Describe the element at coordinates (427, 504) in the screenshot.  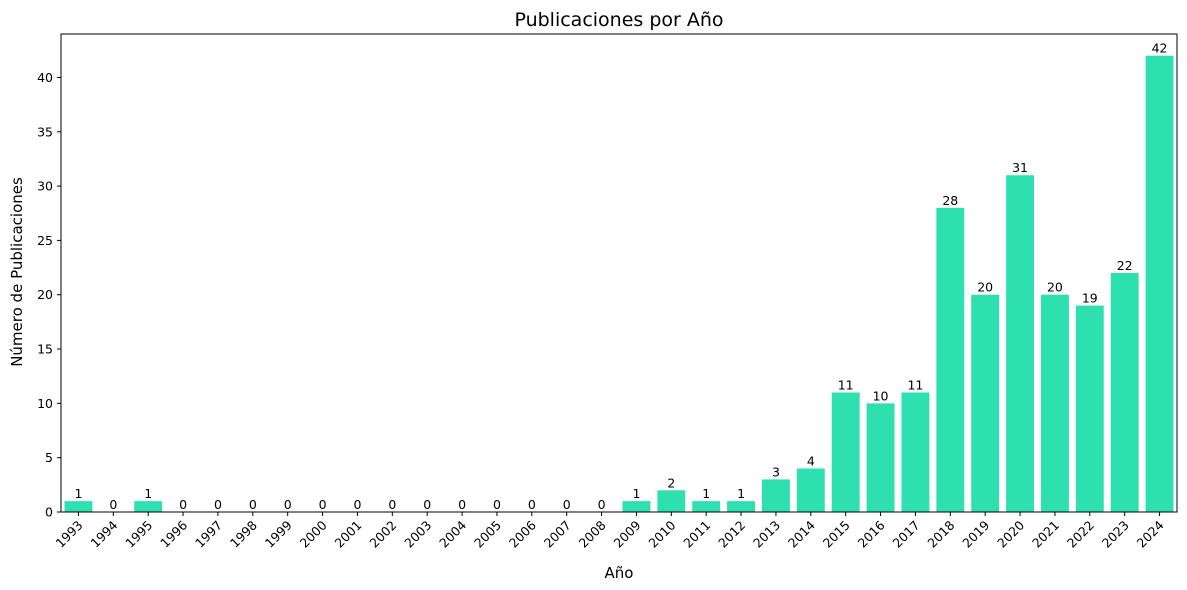
I see `data-label-2003: 0` at that location.